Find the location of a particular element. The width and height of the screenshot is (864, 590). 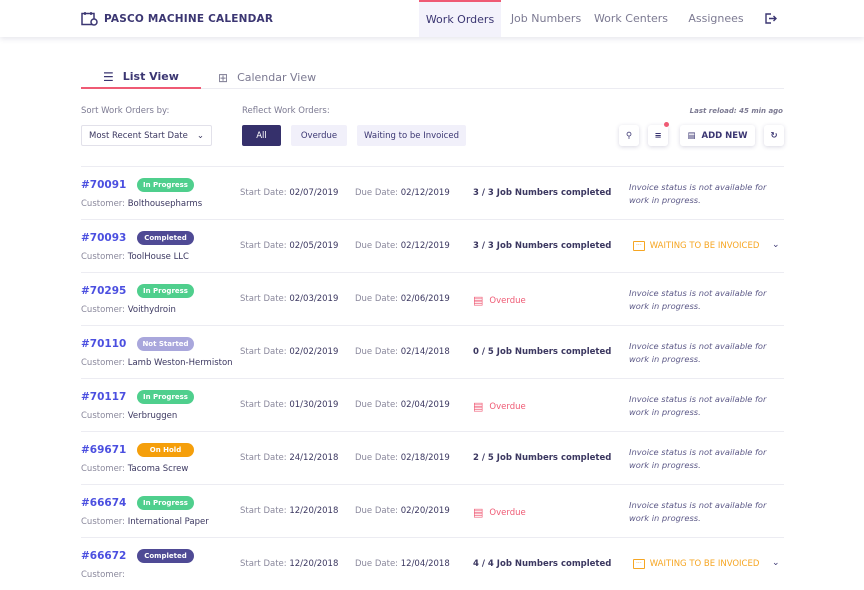

order-number-link: #70091 is located at coordinates (104, 185).